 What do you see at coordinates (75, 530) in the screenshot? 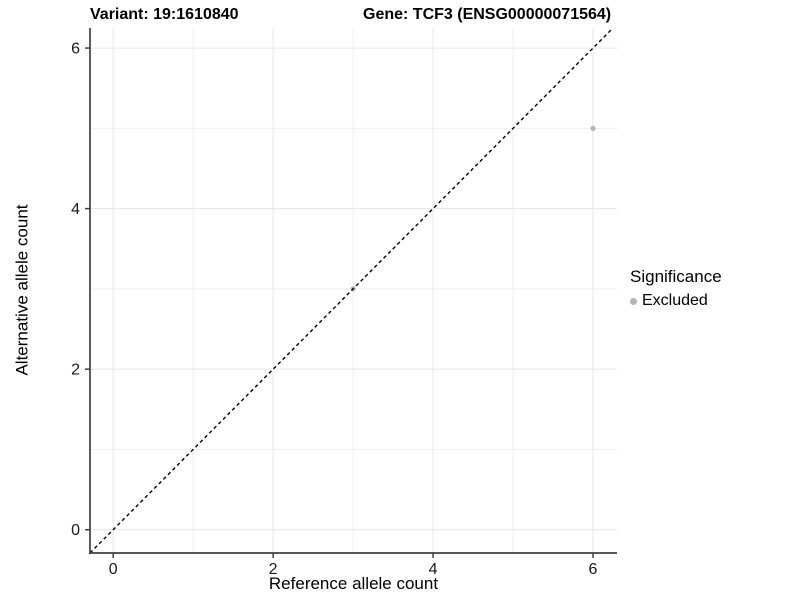
I see `y-tick-label: 0` at bounding box center [75, 530].